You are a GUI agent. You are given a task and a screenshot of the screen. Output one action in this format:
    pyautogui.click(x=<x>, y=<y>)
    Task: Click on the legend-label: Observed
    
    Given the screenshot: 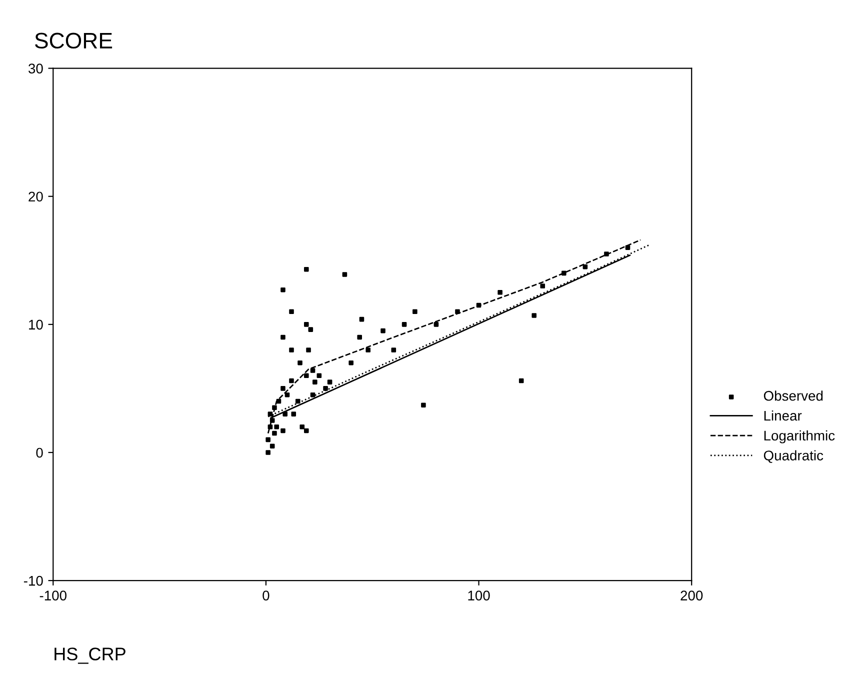 What is the action you would take?
    pyautogui.click(x=793, y=395)
    